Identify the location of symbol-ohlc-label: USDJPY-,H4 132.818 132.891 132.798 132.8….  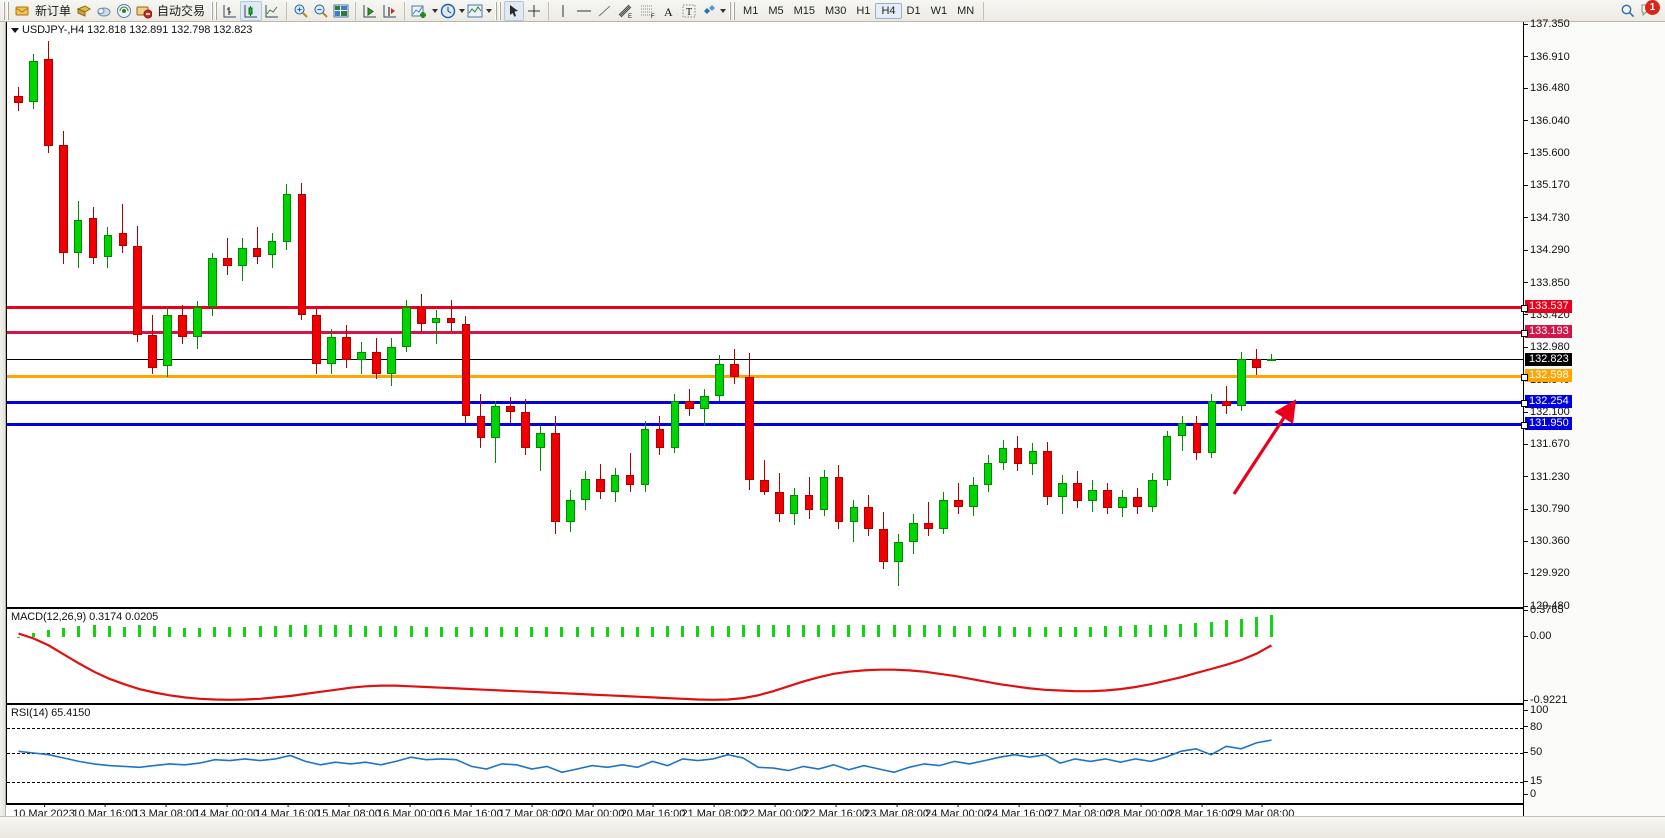
(131, 30).